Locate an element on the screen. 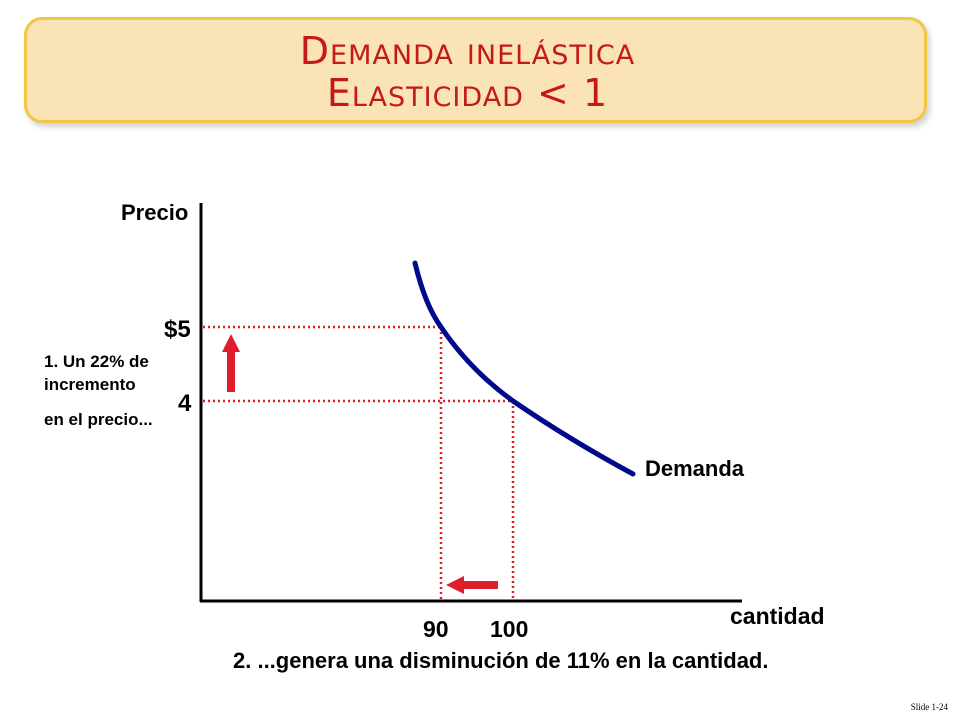 The height and width of the screenshot is (720, 960). slide-title-box: Demanda inelástica Elasticidad < 1 is located at coordinates (475, 70).